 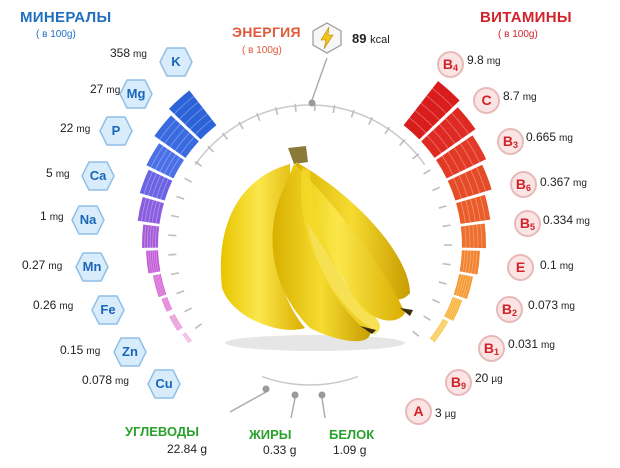 I want to click on vitamin-value-e: 0.1 mg, so click(x=557, y=265).